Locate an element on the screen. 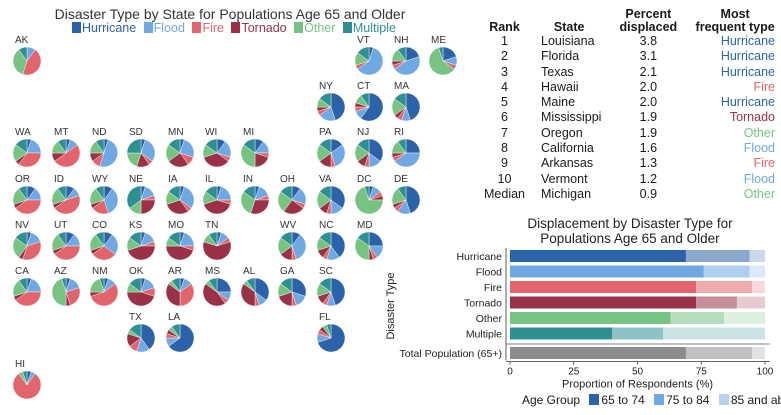 The height and width of the screenshot is (415, 781). state-pie-ar: AR is located at coordinates (180, 286).